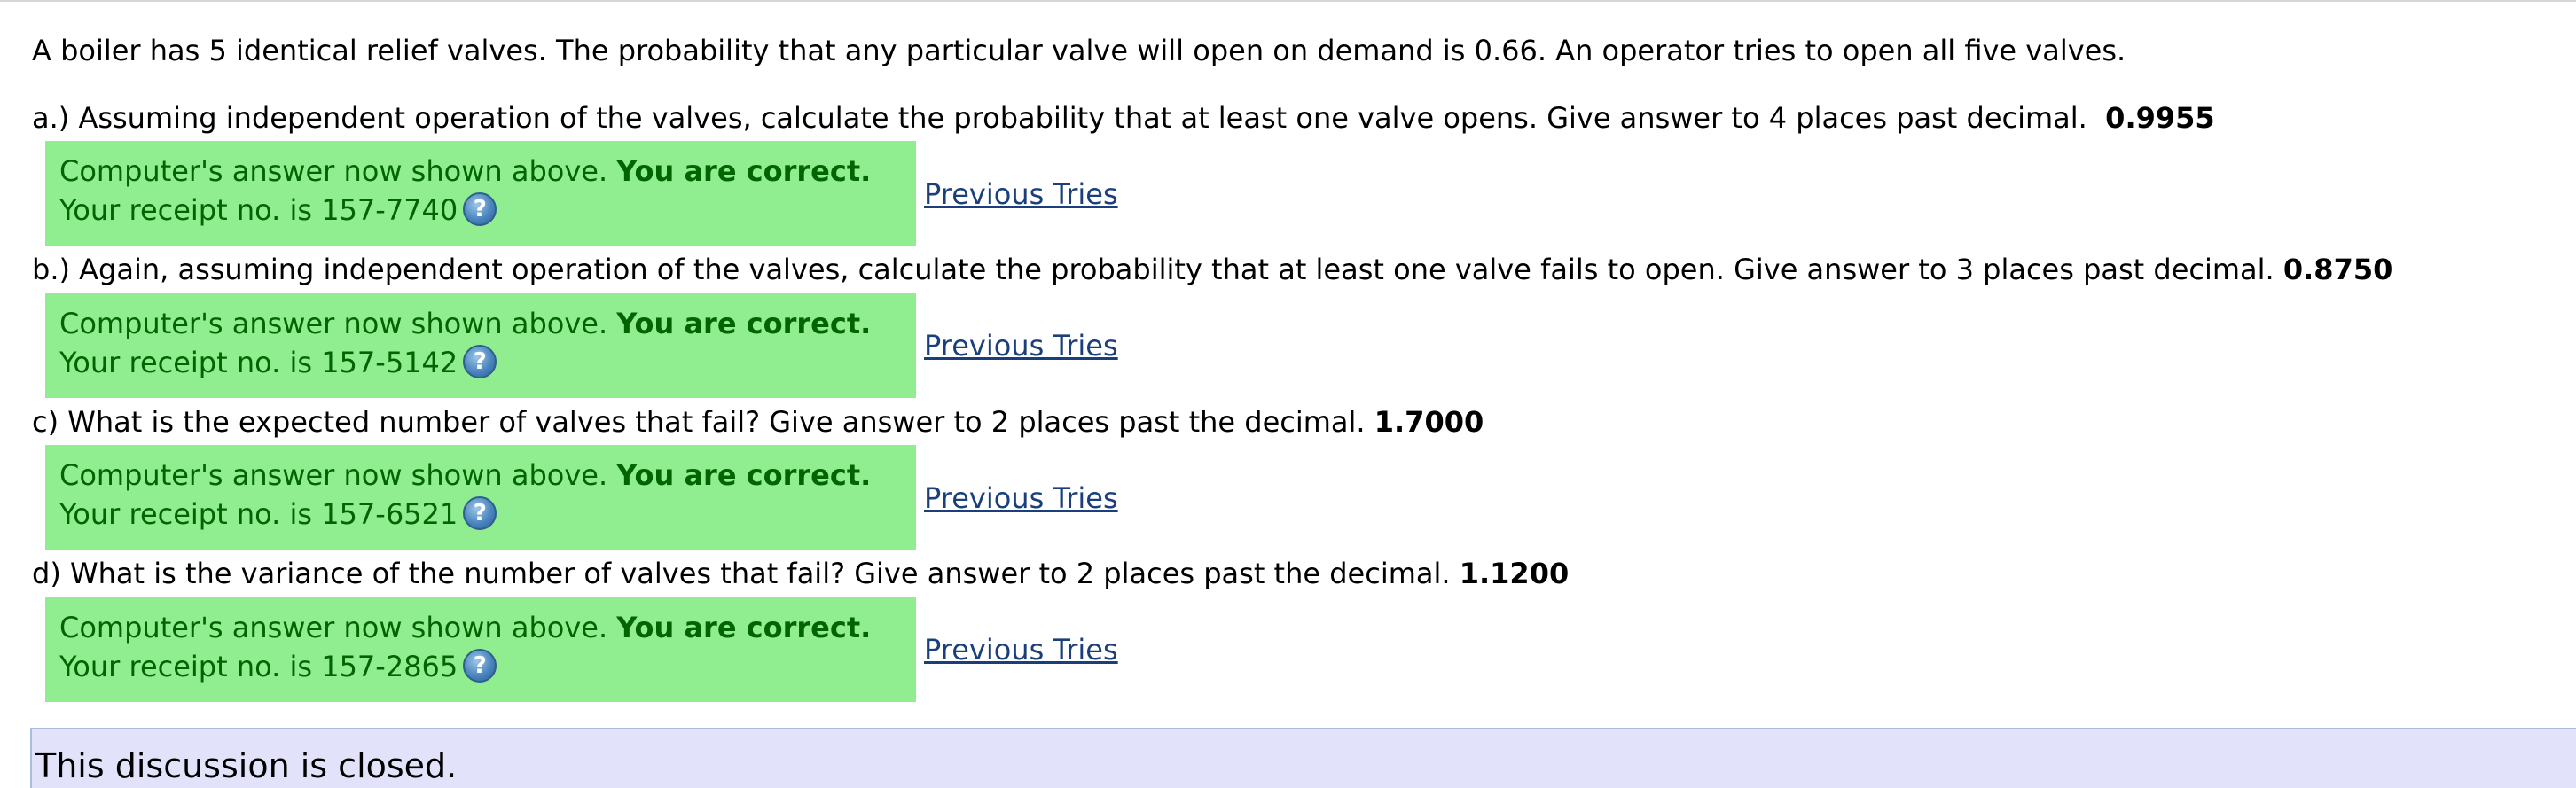  What do you see at coordinates (2337, 269) in the screenshot?
I see `question-b-answer: 0.8750` at bounding box center [2337, 269].